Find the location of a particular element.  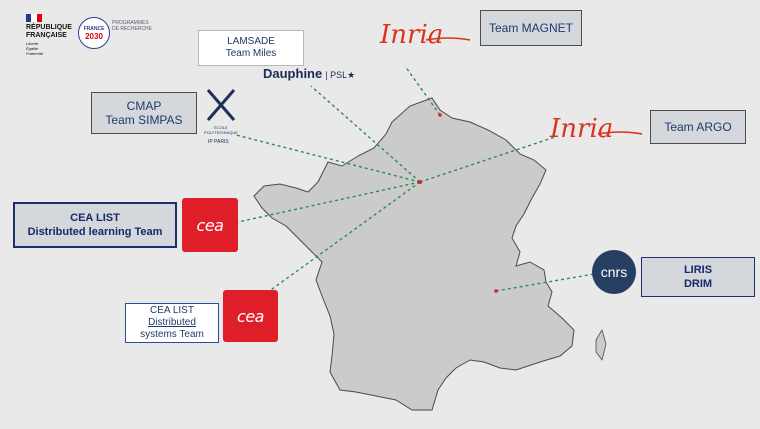

cmap-box: CMAP Team SIMPAS is located at coordinates (144, 113).